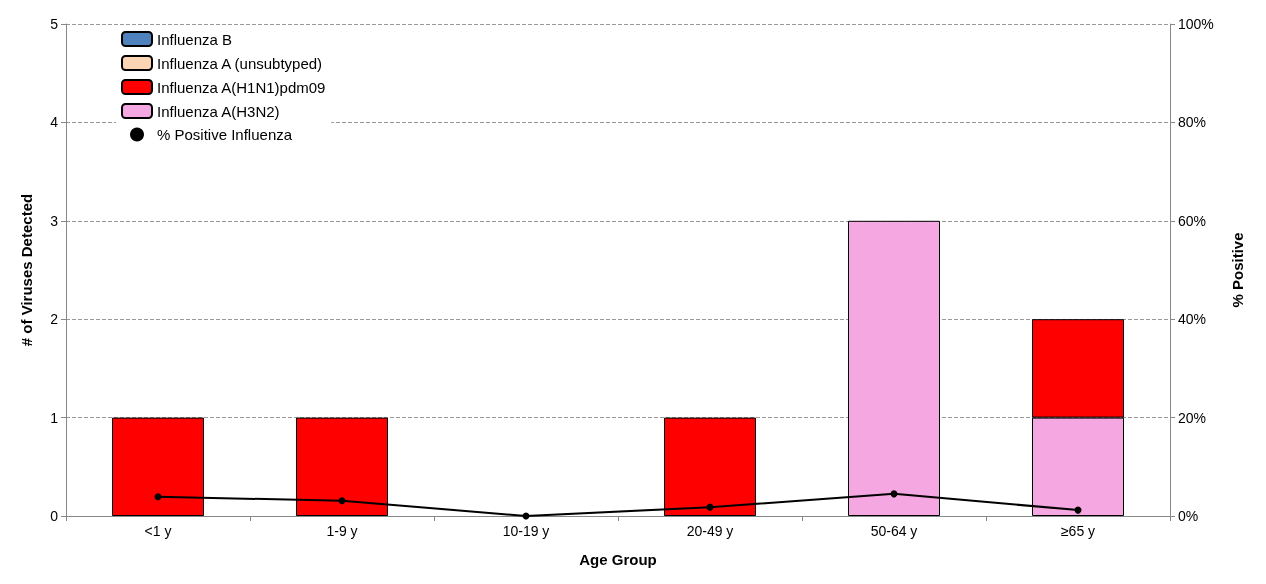 This screenshot has width=1266, height=584. I want to click on legend-label: % Positive Influenza, so click(225, 134).